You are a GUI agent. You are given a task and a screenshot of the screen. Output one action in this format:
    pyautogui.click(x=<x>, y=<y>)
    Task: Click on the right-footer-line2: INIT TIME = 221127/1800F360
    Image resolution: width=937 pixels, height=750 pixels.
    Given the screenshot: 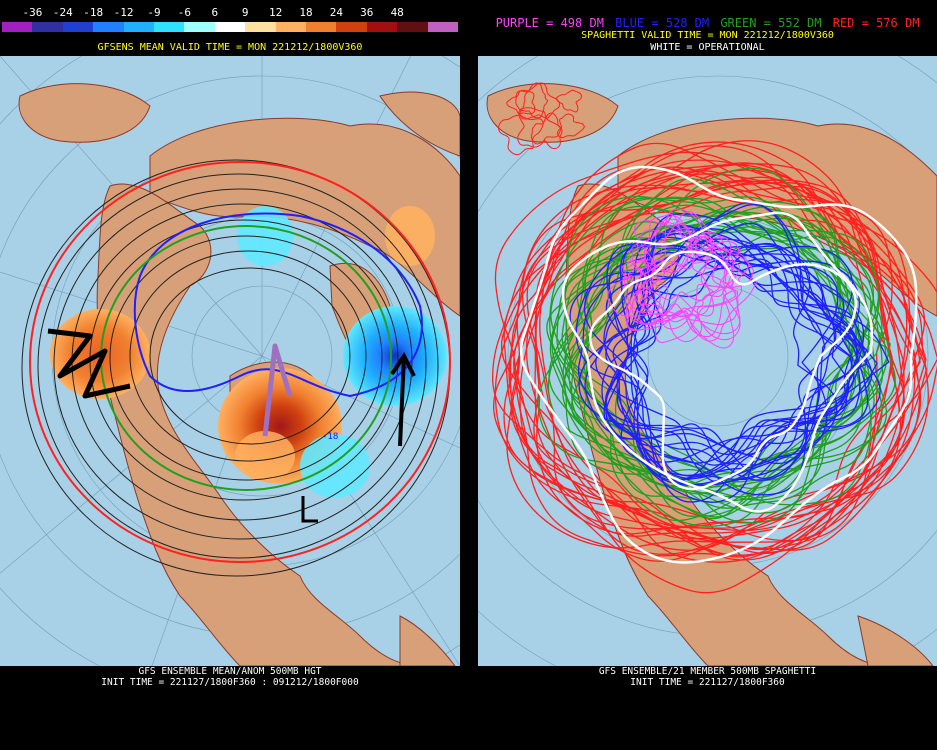 What is the action you would take?
    pyautogui.click(x=707, y=682)
    